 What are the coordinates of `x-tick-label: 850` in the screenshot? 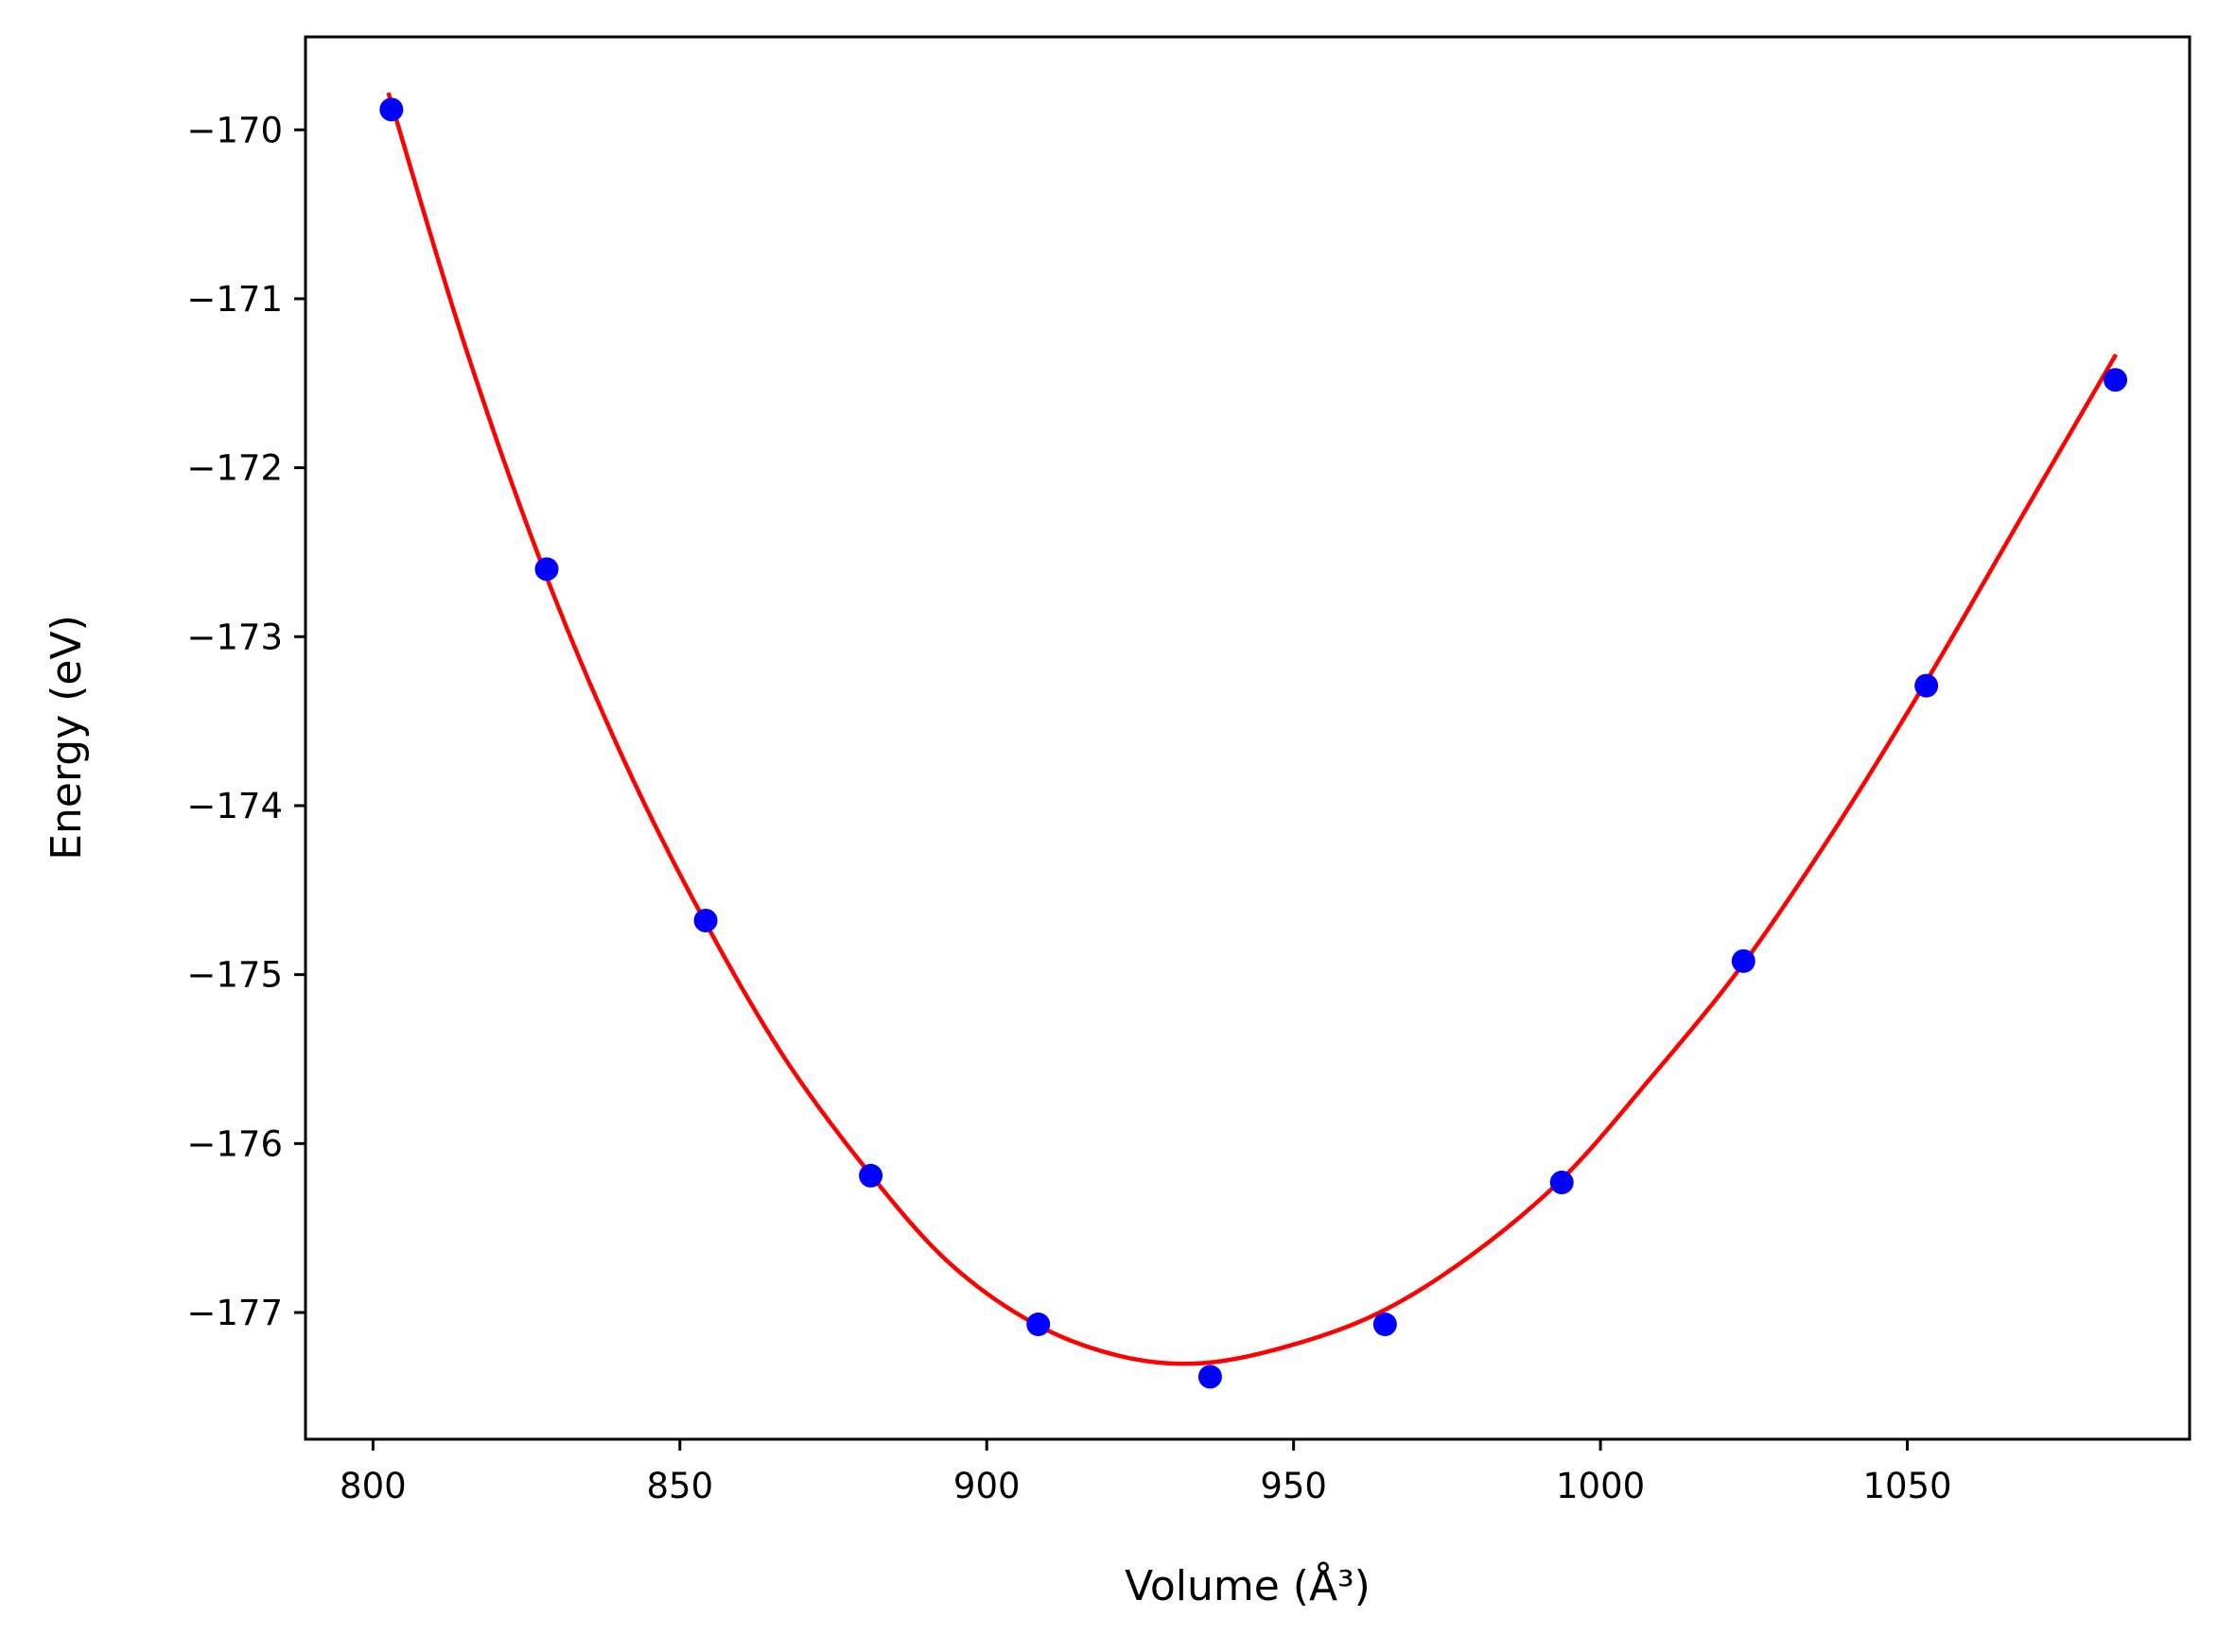 It's located at (679, 1486).